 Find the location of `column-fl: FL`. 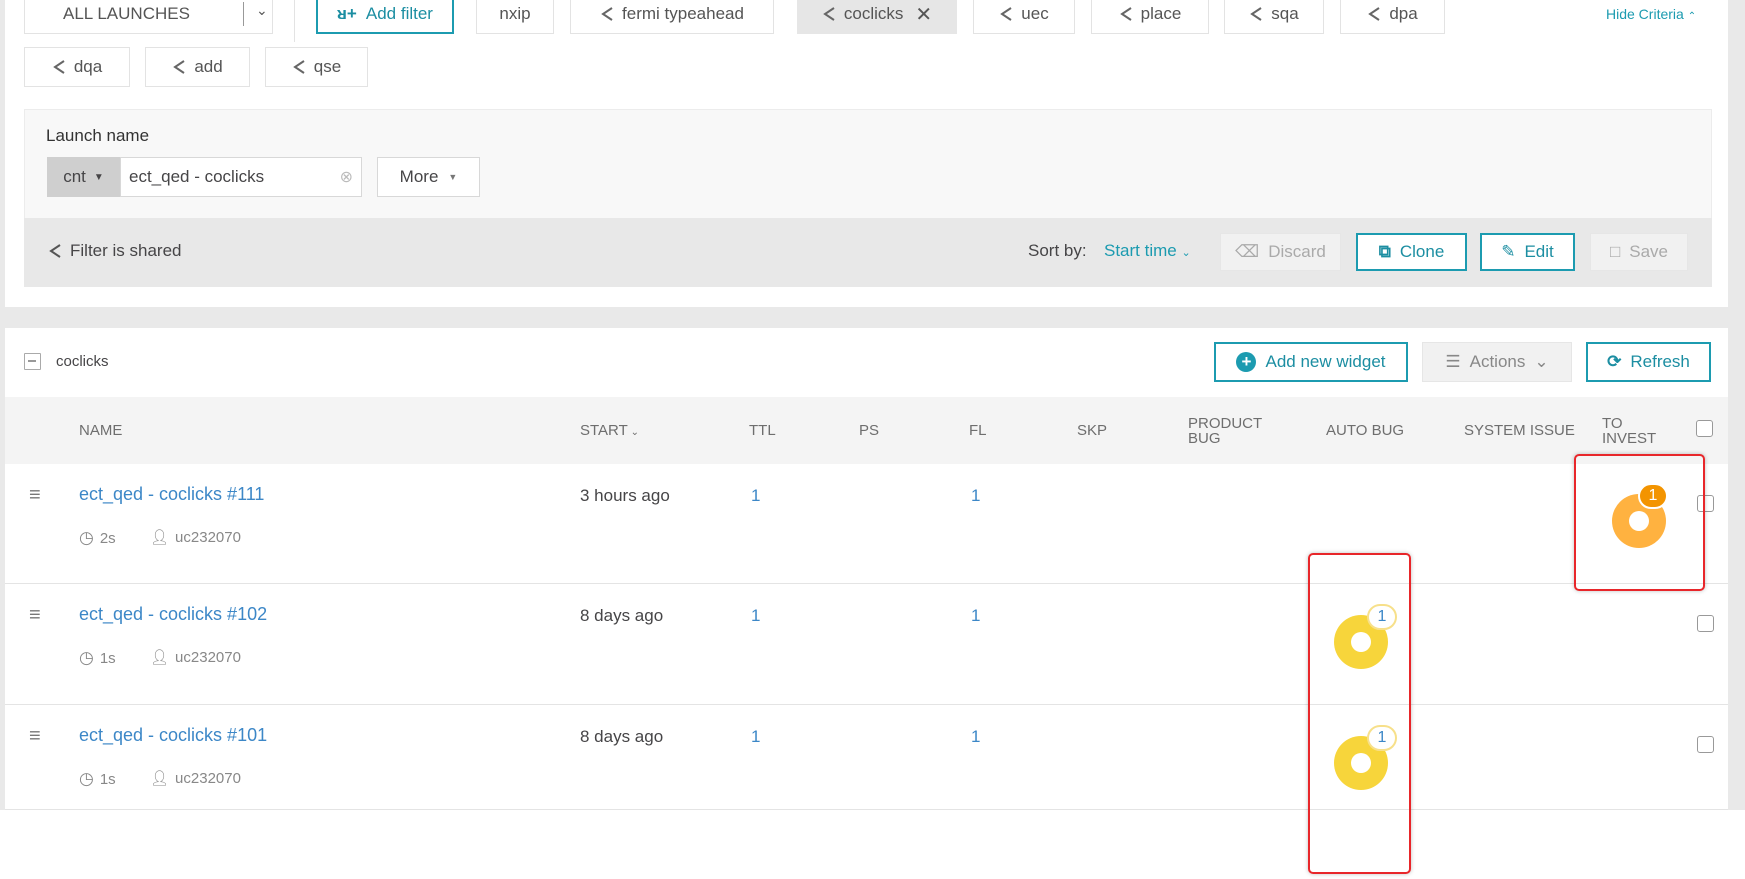

column-fl: FL is located at coordinates (978, 430).